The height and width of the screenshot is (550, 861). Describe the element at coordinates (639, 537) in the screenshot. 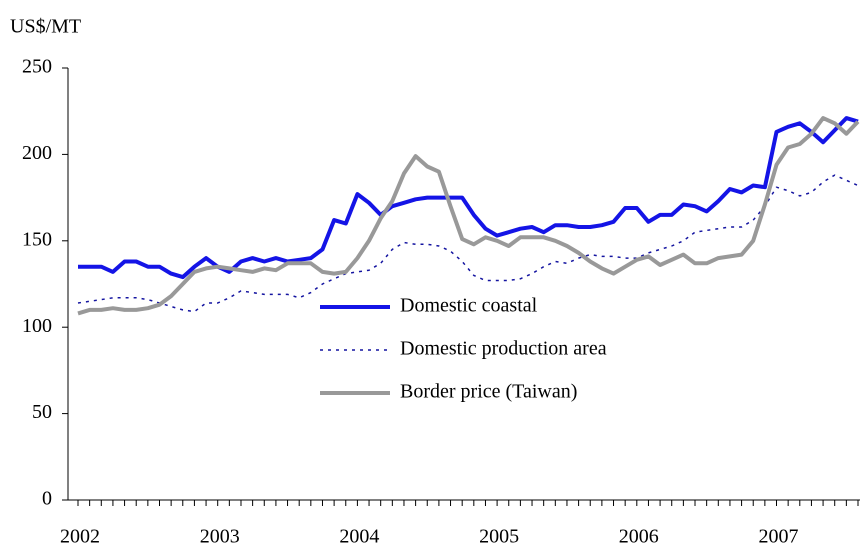

I see `x-tick-label: 2006` at that location.